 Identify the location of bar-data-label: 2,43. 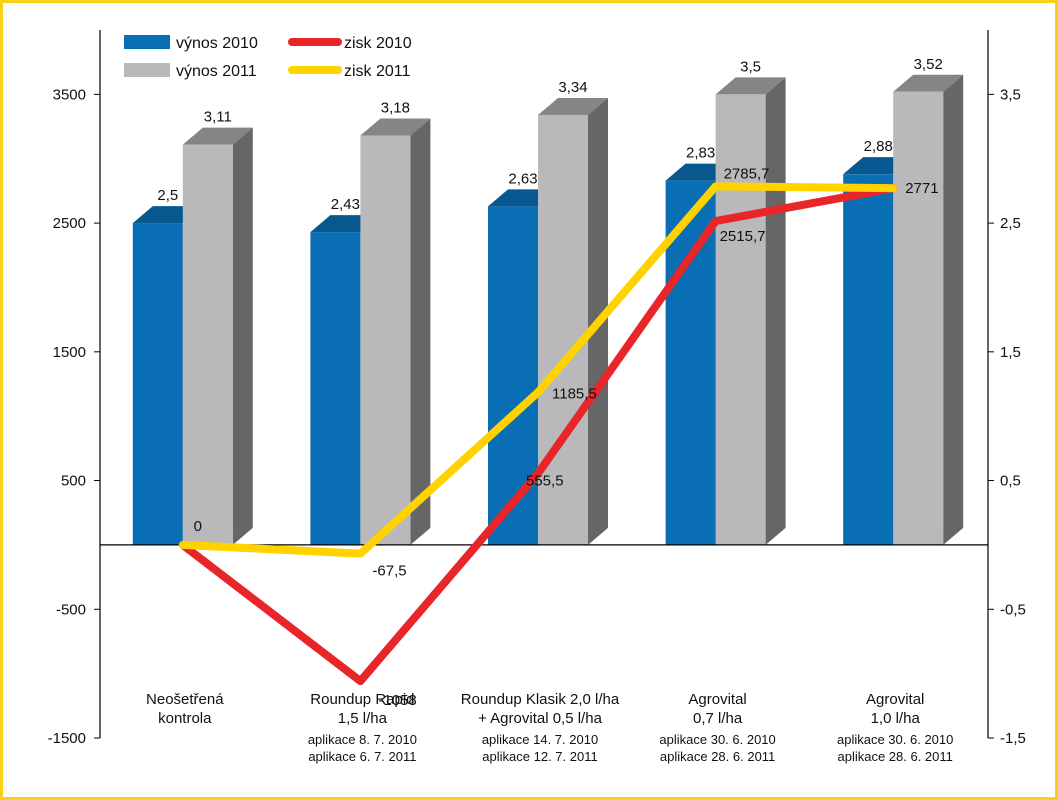
(345, 204).